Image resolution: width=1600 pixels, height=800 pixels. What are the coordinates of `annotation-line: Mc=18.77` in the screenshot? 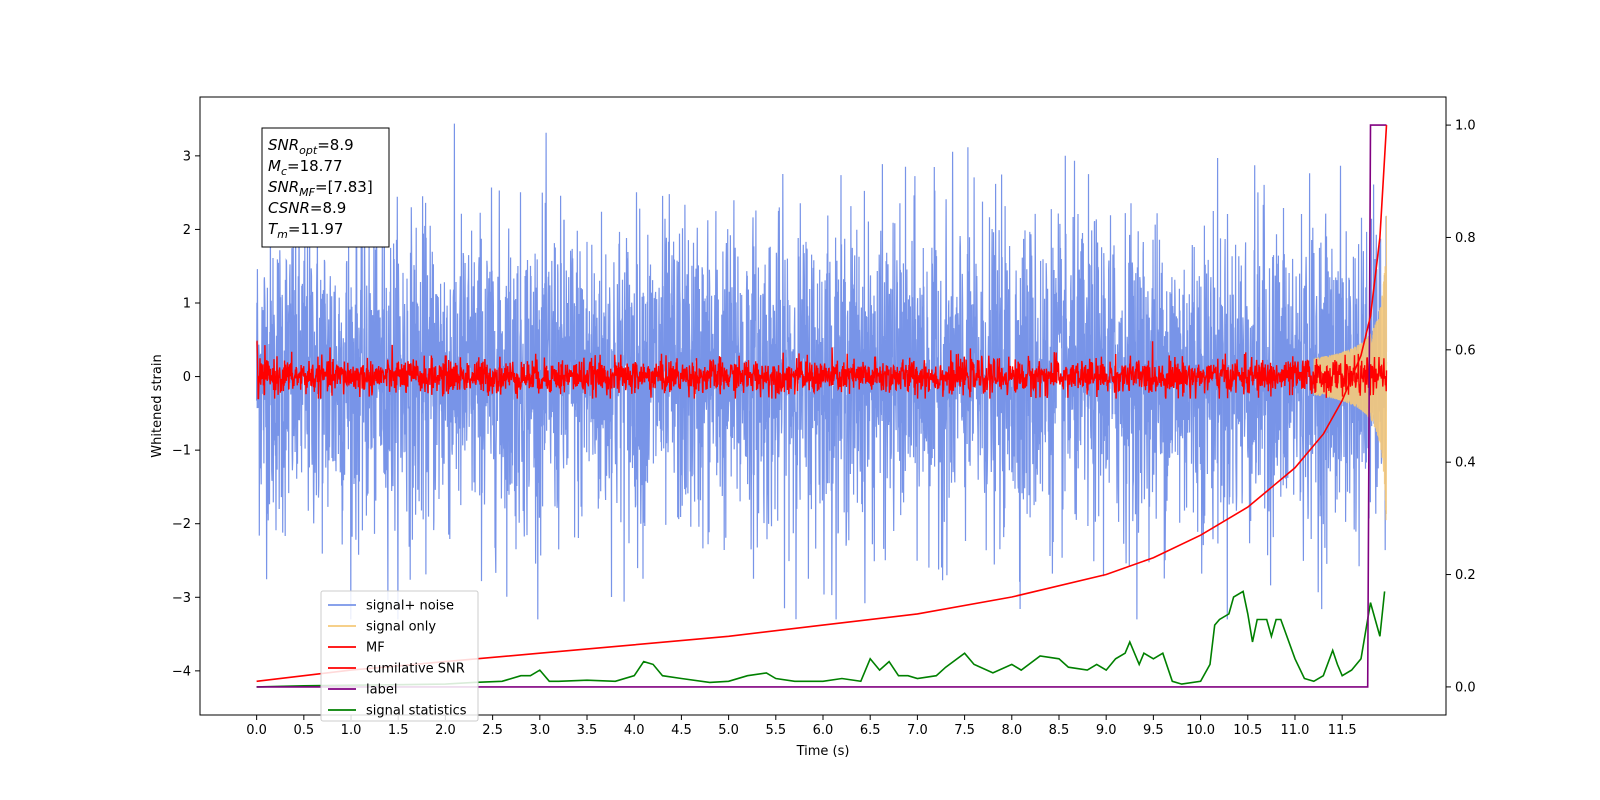 It's located at (305, 167).